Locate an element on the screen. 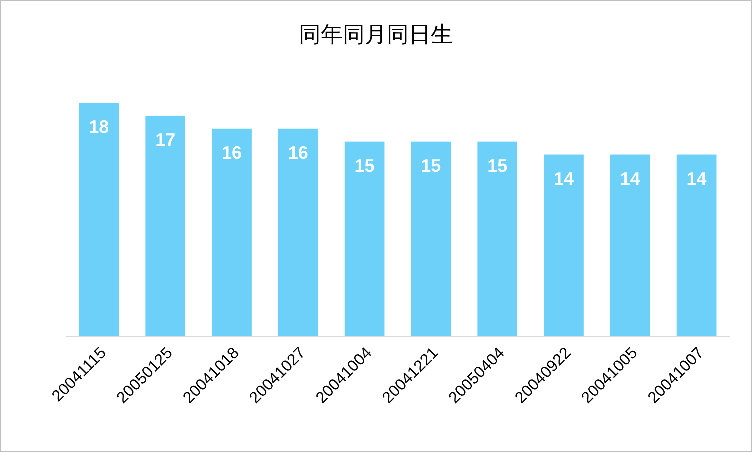 The width and height of the screenshot is (752, 452). data-label: 18 is located at coordinates (99, 127).